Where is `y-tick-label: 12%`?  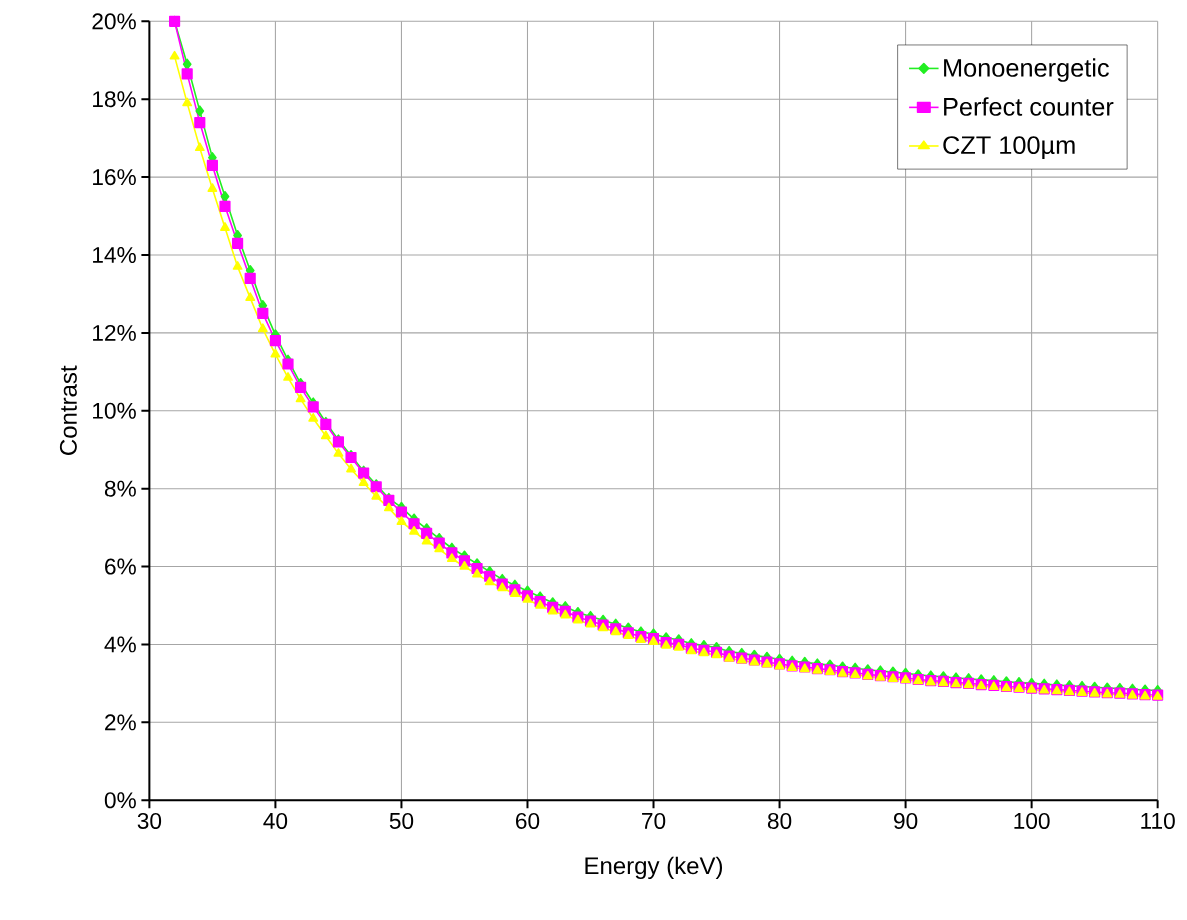 y-tick-label: 12% is located at coordinates (114, 332).